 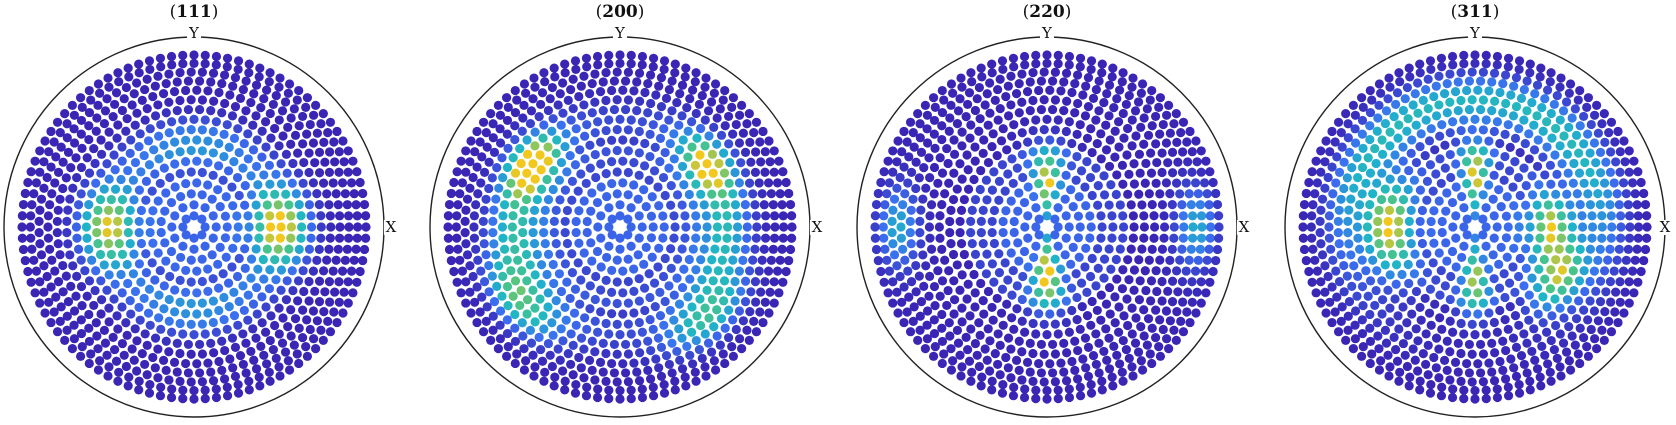 What do you see at coordinates (194, 12) in the screenshot?
I see `pole-figure-title: (111)` at bounding box center [194, 12].